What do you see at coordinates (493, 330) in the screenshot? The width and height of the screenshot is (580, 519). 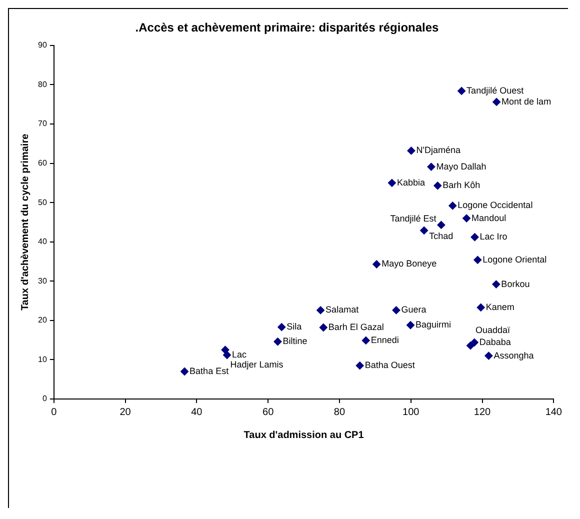 I see `annotation: Ouaddaï` at bounding box center [493, 330].